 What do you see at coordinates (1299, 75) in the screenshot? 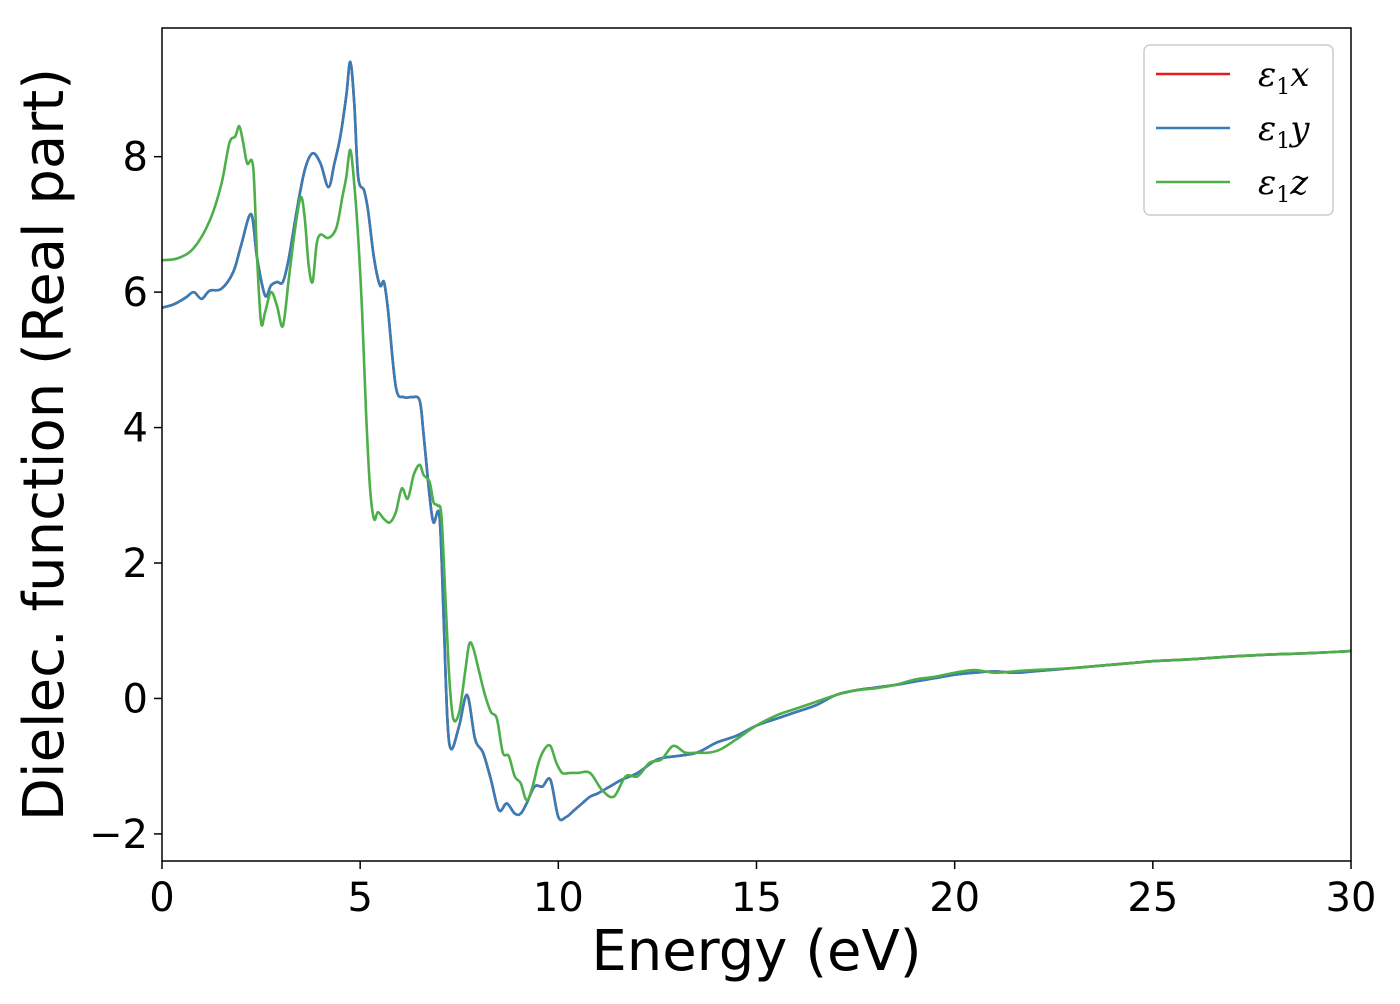
I see `legend-component: x` at bounding box center [1299, 75].